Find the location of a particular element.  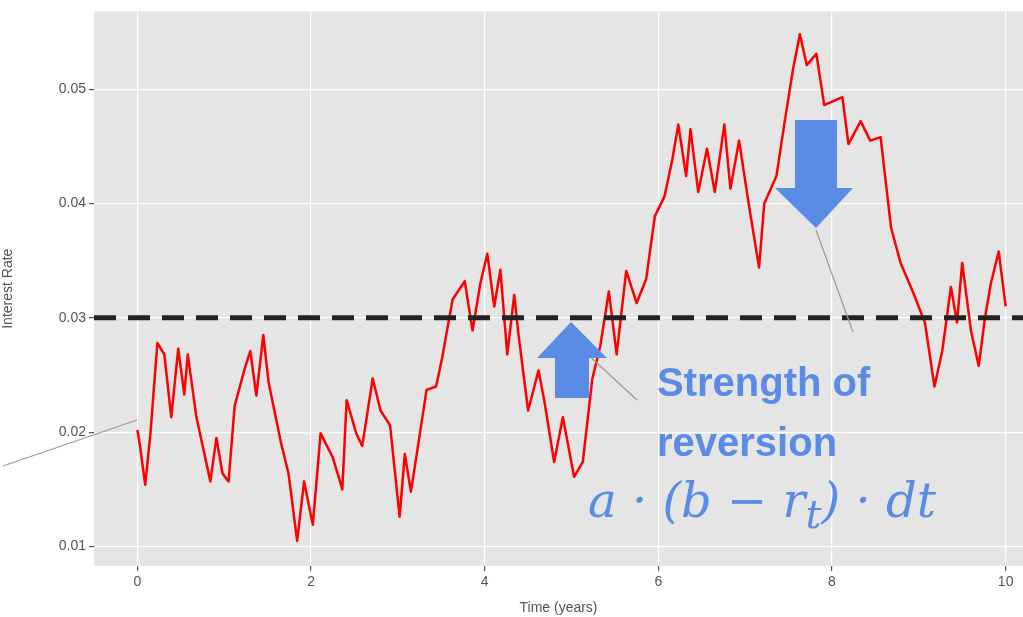

annotation: a · (b − r$_{t}$) · dt is located at coordinates (762, 504).